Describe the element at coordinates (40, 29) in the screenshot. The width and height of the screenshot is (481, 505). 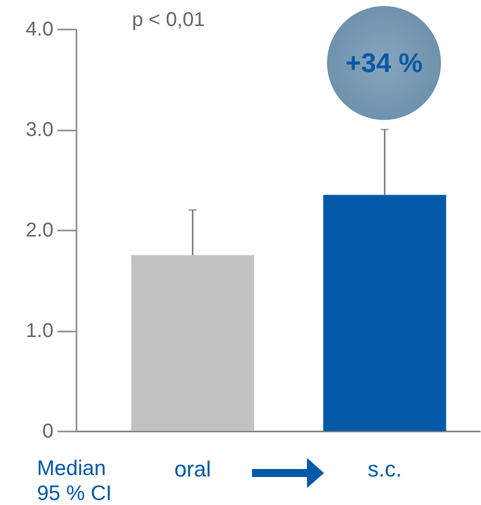
I see `y-tick-label: 4.0` at that location.